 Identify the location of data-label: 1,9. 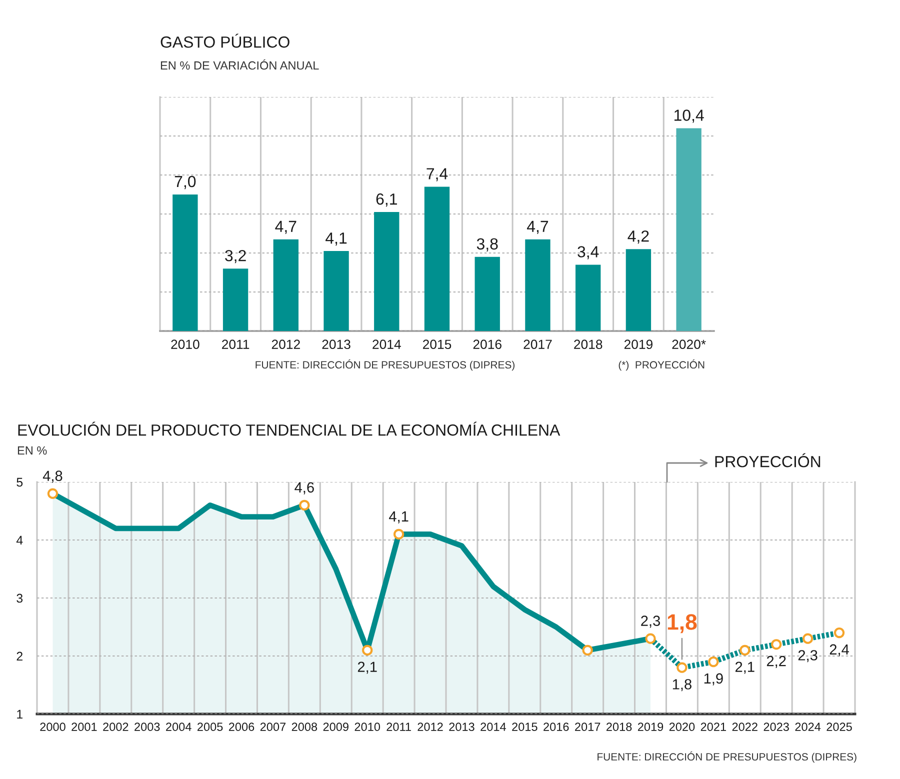
(713, 679).